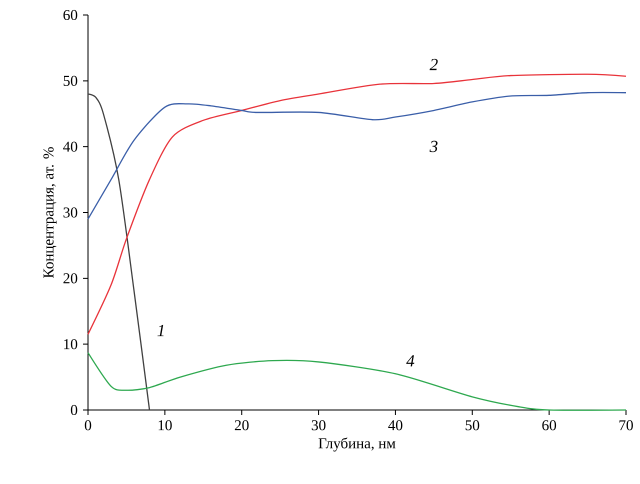 This screenshot has width=640, height=484. Describe the element at coordinates (473, 425) in the screenshot. I see `x-tick-label: 50` at that location.